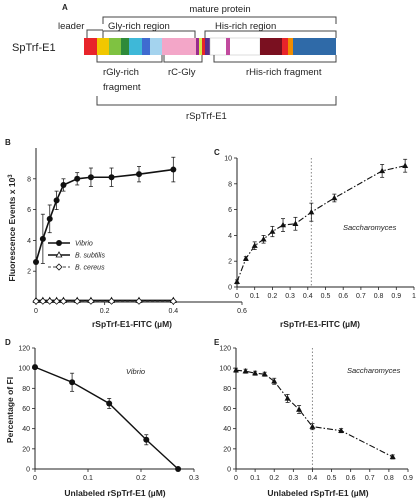 Image resolution: width=419 pixels, height=500 pixels. What do you see at coordinates (245, 26) in the screenshot?
I see `his-region-label: His-rich region` at bounding box center [245, 26].